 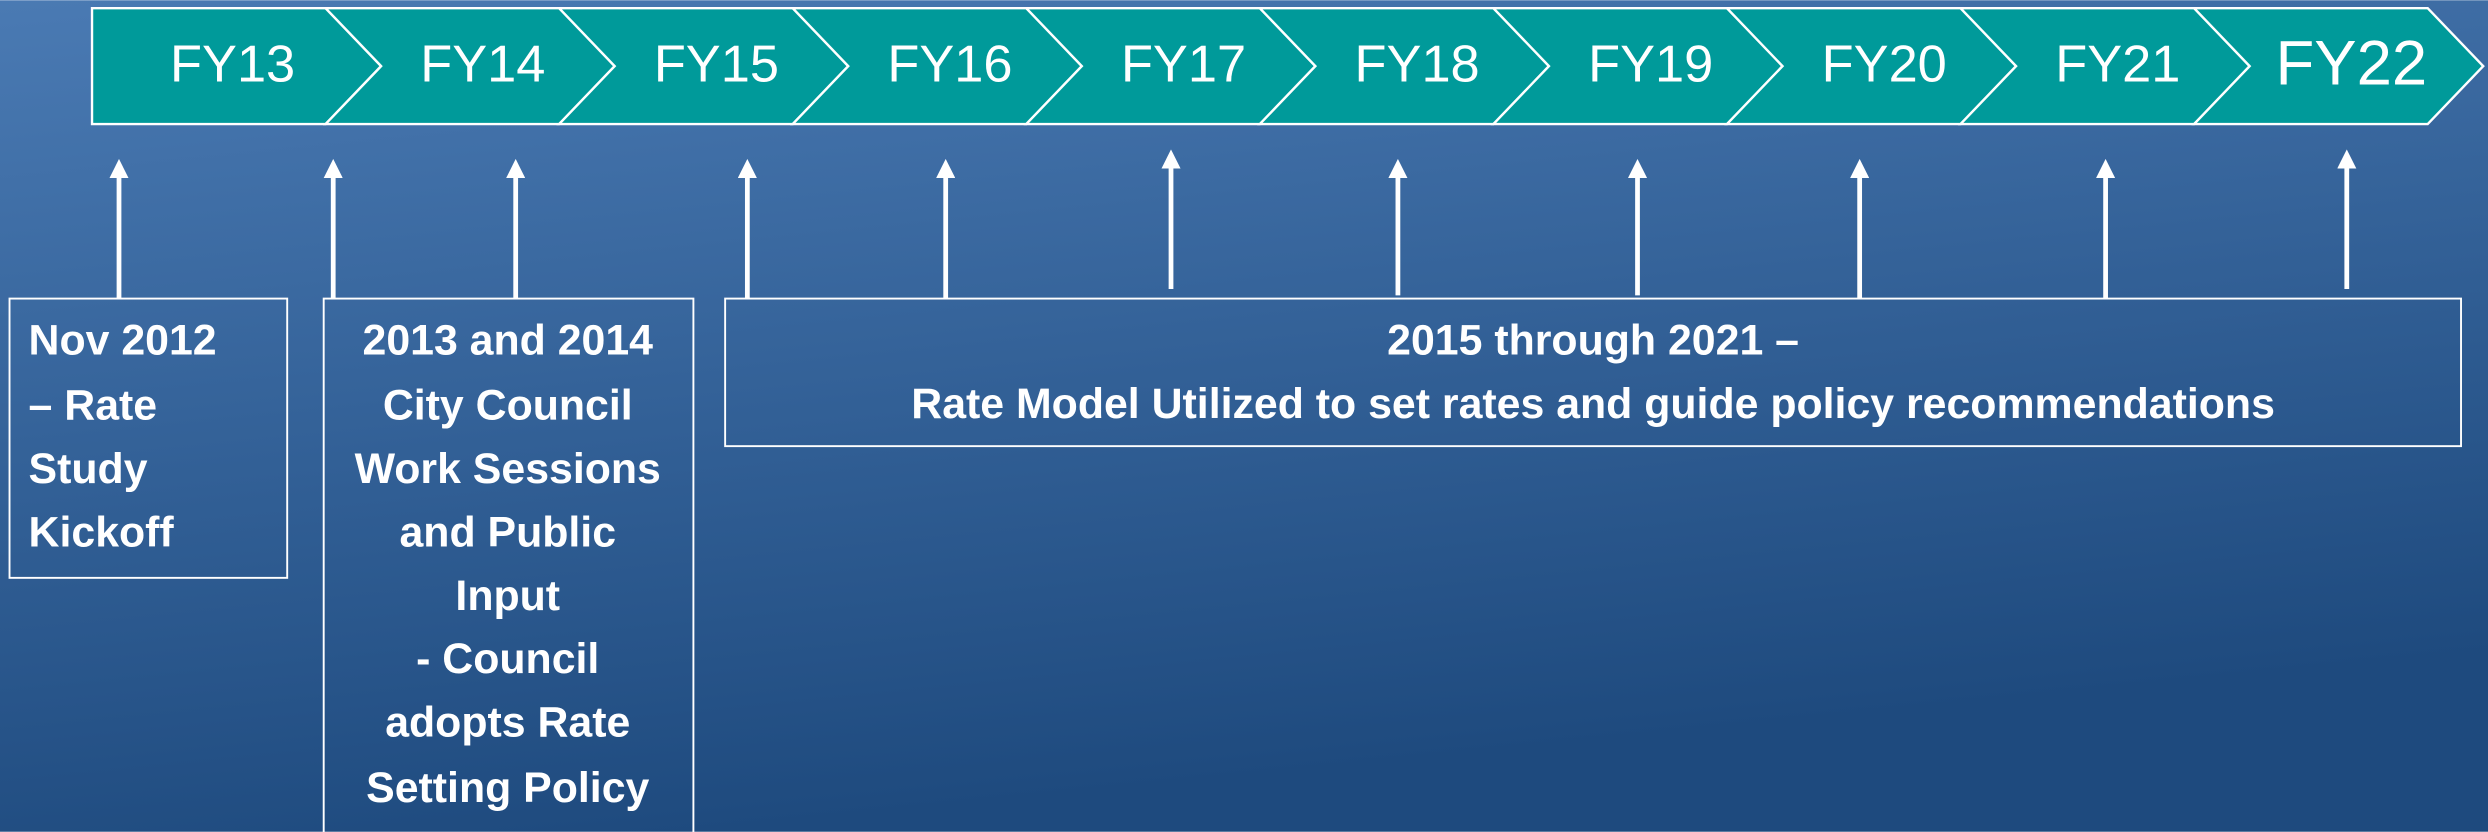 I want to click on box-text: Kickoff, so click(x=102, y=532).